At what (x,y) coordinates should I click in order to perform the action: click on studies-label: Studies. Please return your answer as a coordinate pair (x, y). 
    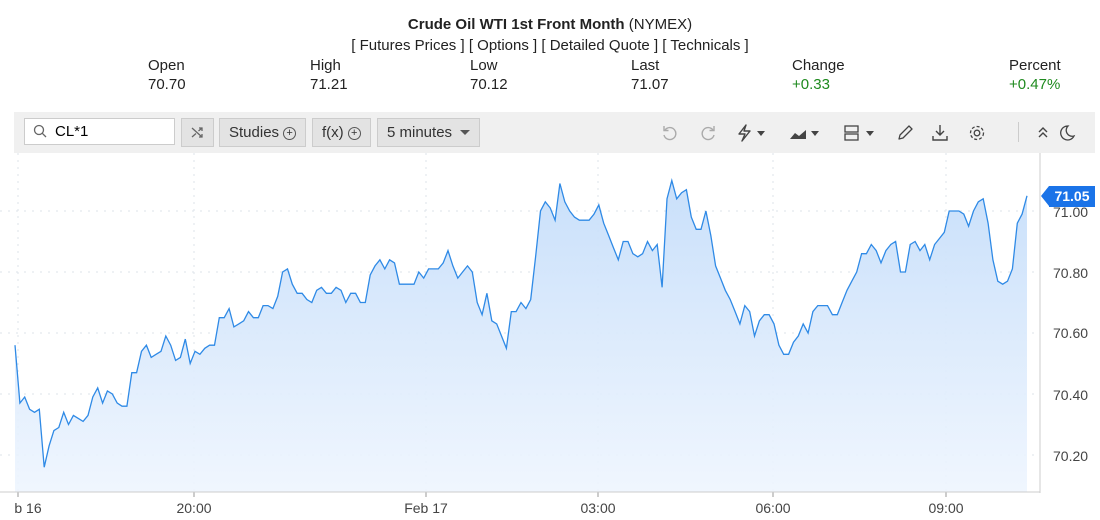
    Looking at the image, I should click on (254, 132).